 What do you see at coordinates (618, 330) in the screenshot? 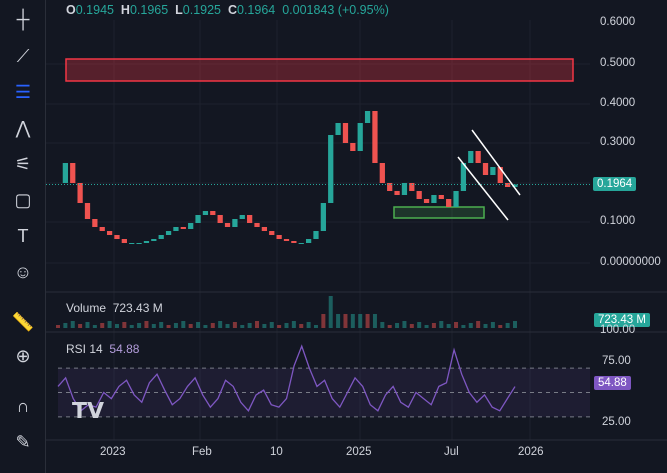
I see `rsi-axis-100: 100.00` at bounding box center [618, 330].